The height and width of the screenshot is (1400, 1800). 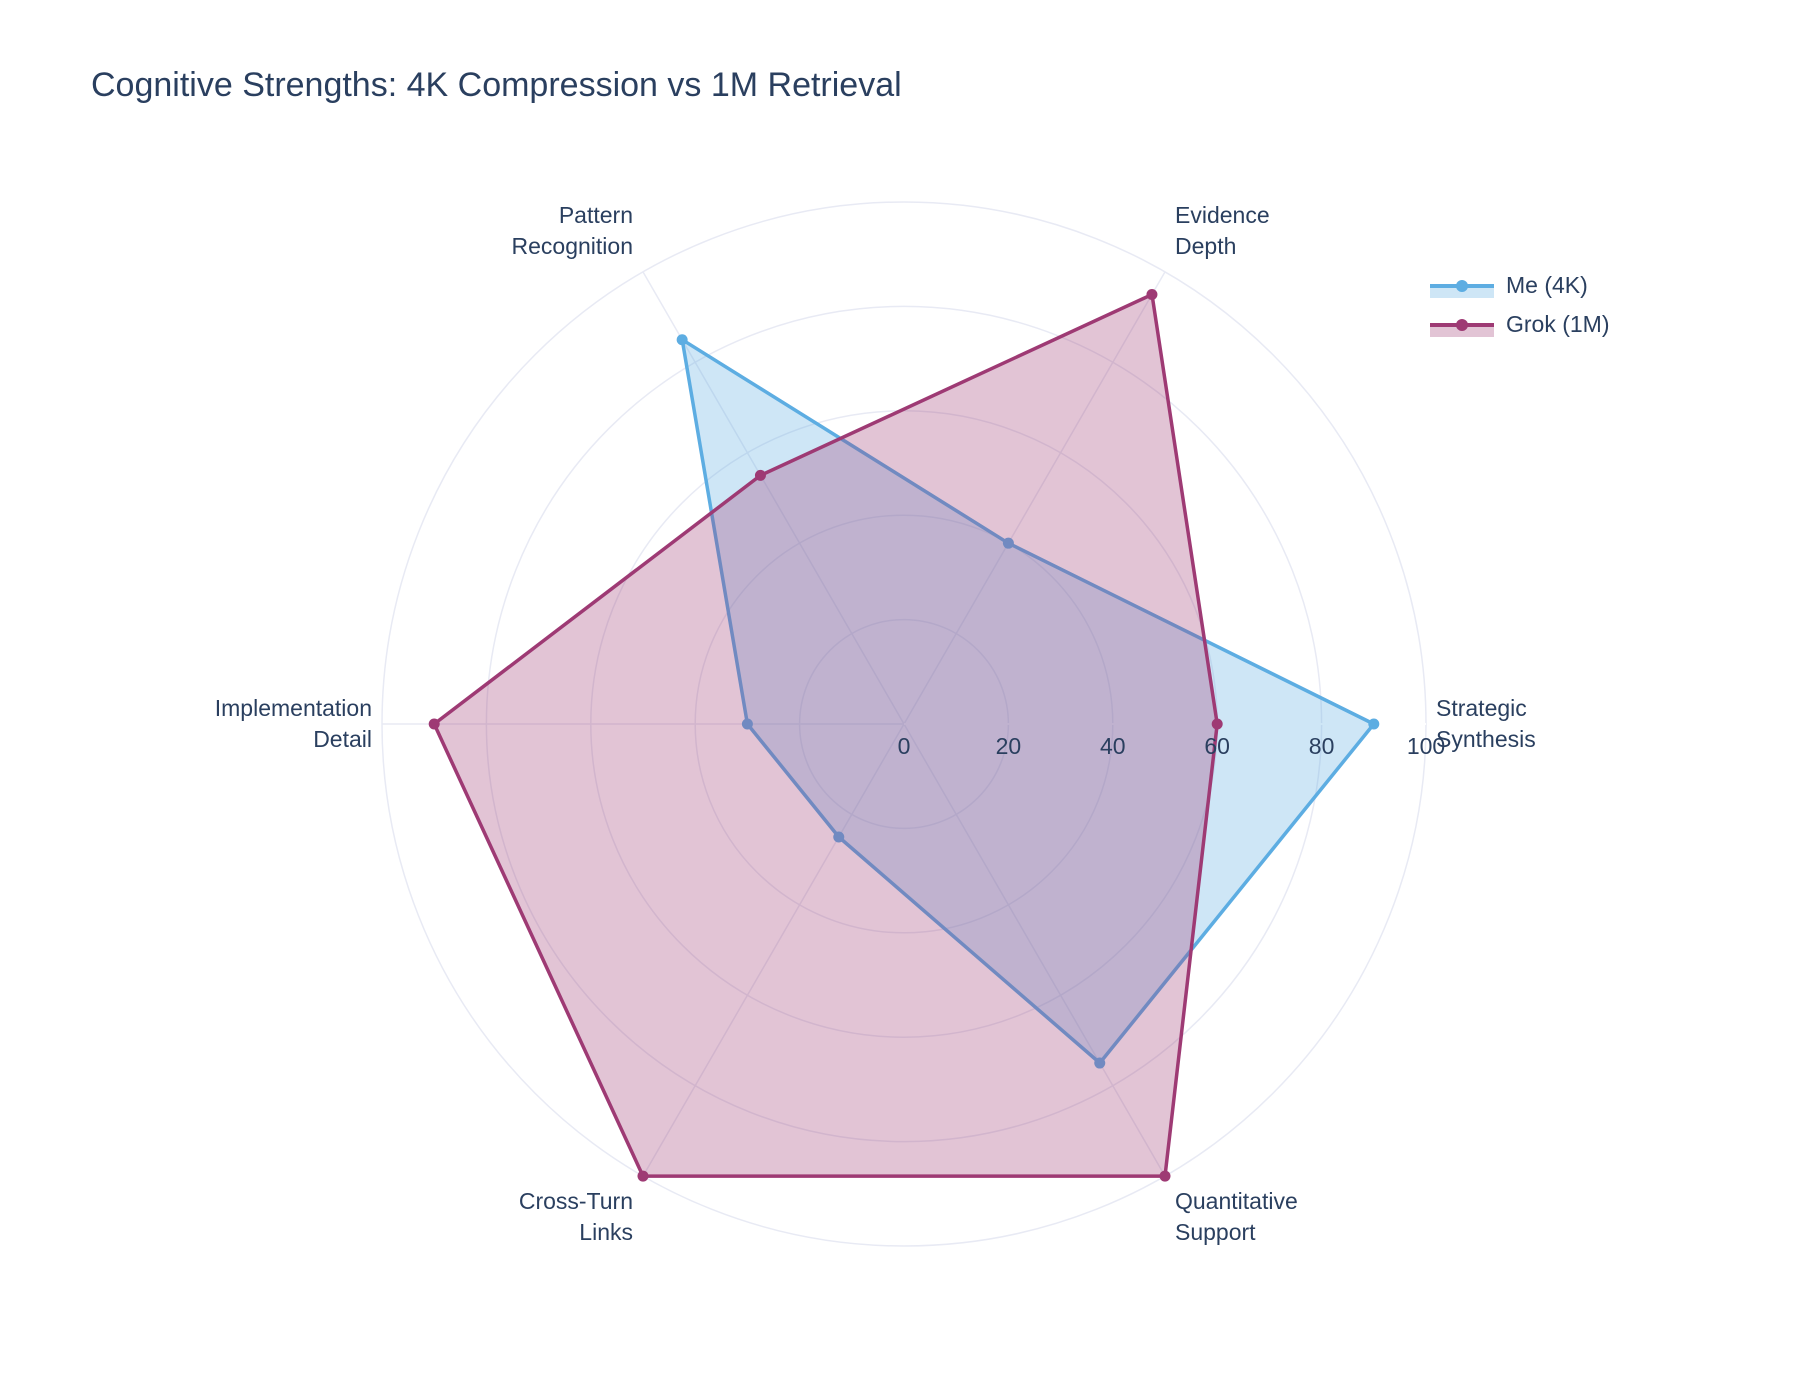 I want to click on category-label: Pattern Recognition, so click(x=572, y=230).